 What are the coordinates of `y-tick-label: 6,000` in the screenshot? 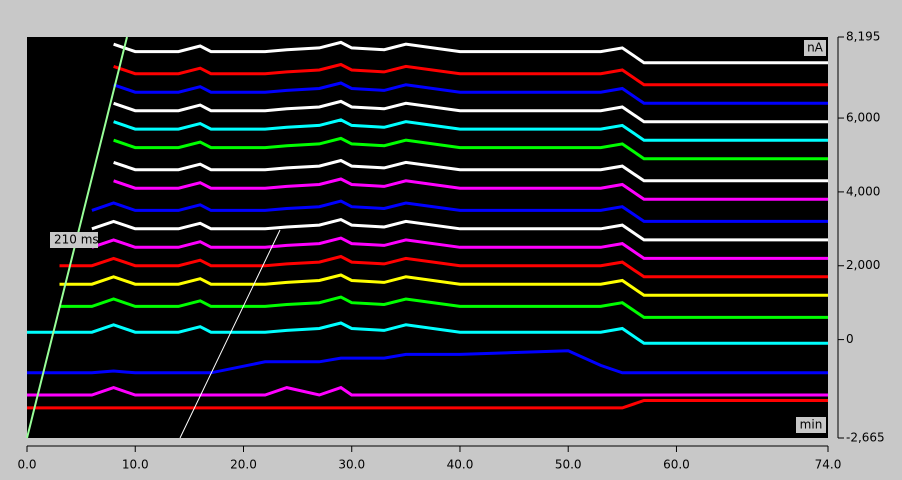 It's located at (863, 118).